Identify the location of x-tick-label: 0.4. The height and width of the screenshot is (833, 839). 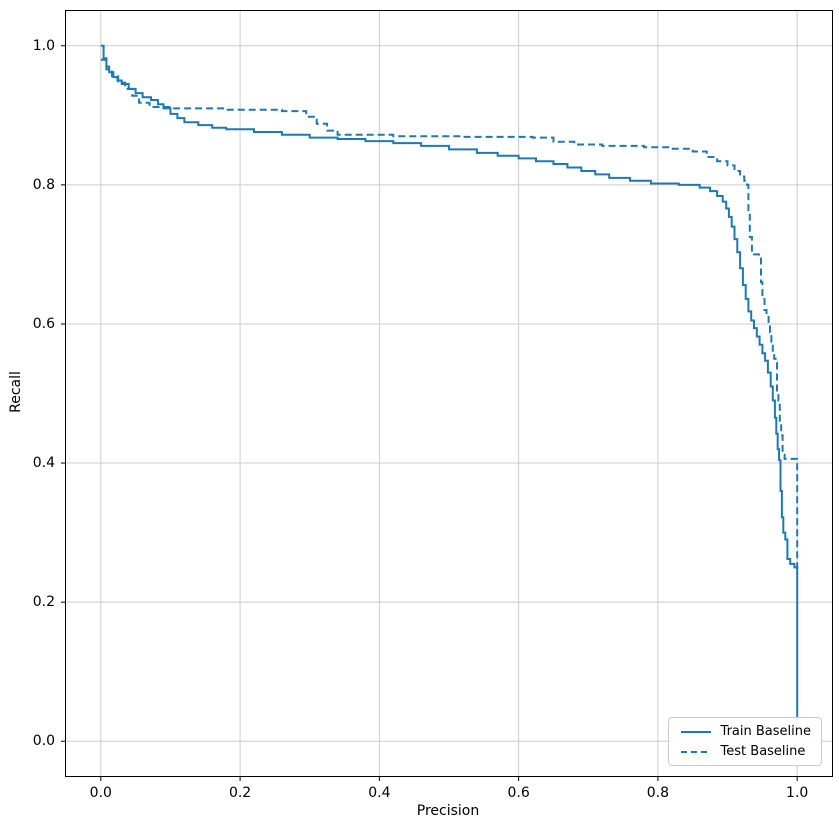
(379, 793).